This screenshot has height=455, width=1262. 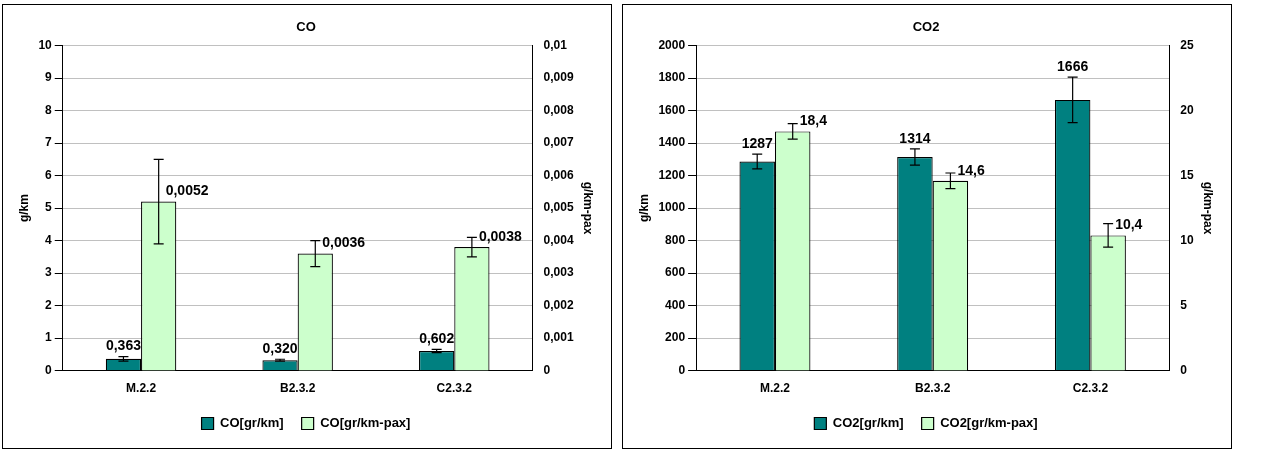 What do you see at coordinates (1187, 44) in the screenshot?
I see `y2-tick-label: 25` at bounding box center [1187, 44].